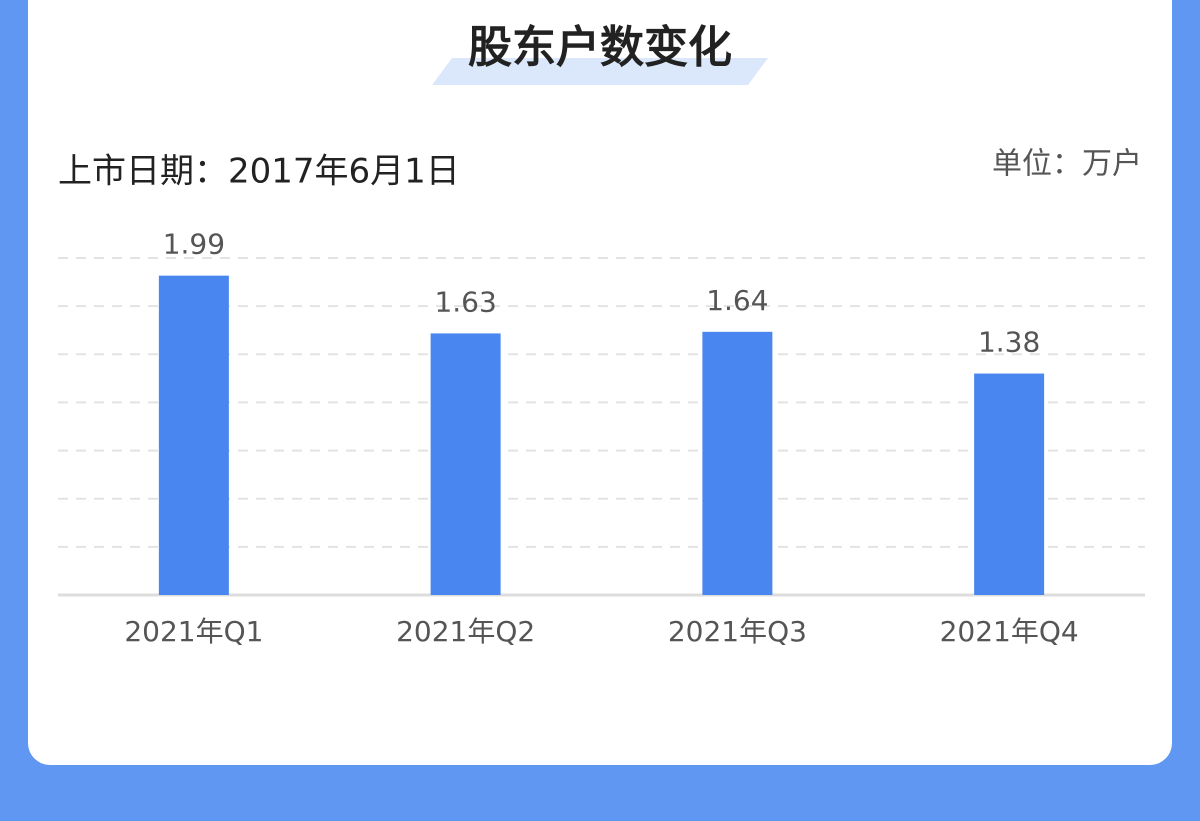 The height and width of the screenshot is (821, 1200). Describe the element at coordinates (737, 631) in the screenshot. I see `x-tick-label: 2021年Q3` at that location.